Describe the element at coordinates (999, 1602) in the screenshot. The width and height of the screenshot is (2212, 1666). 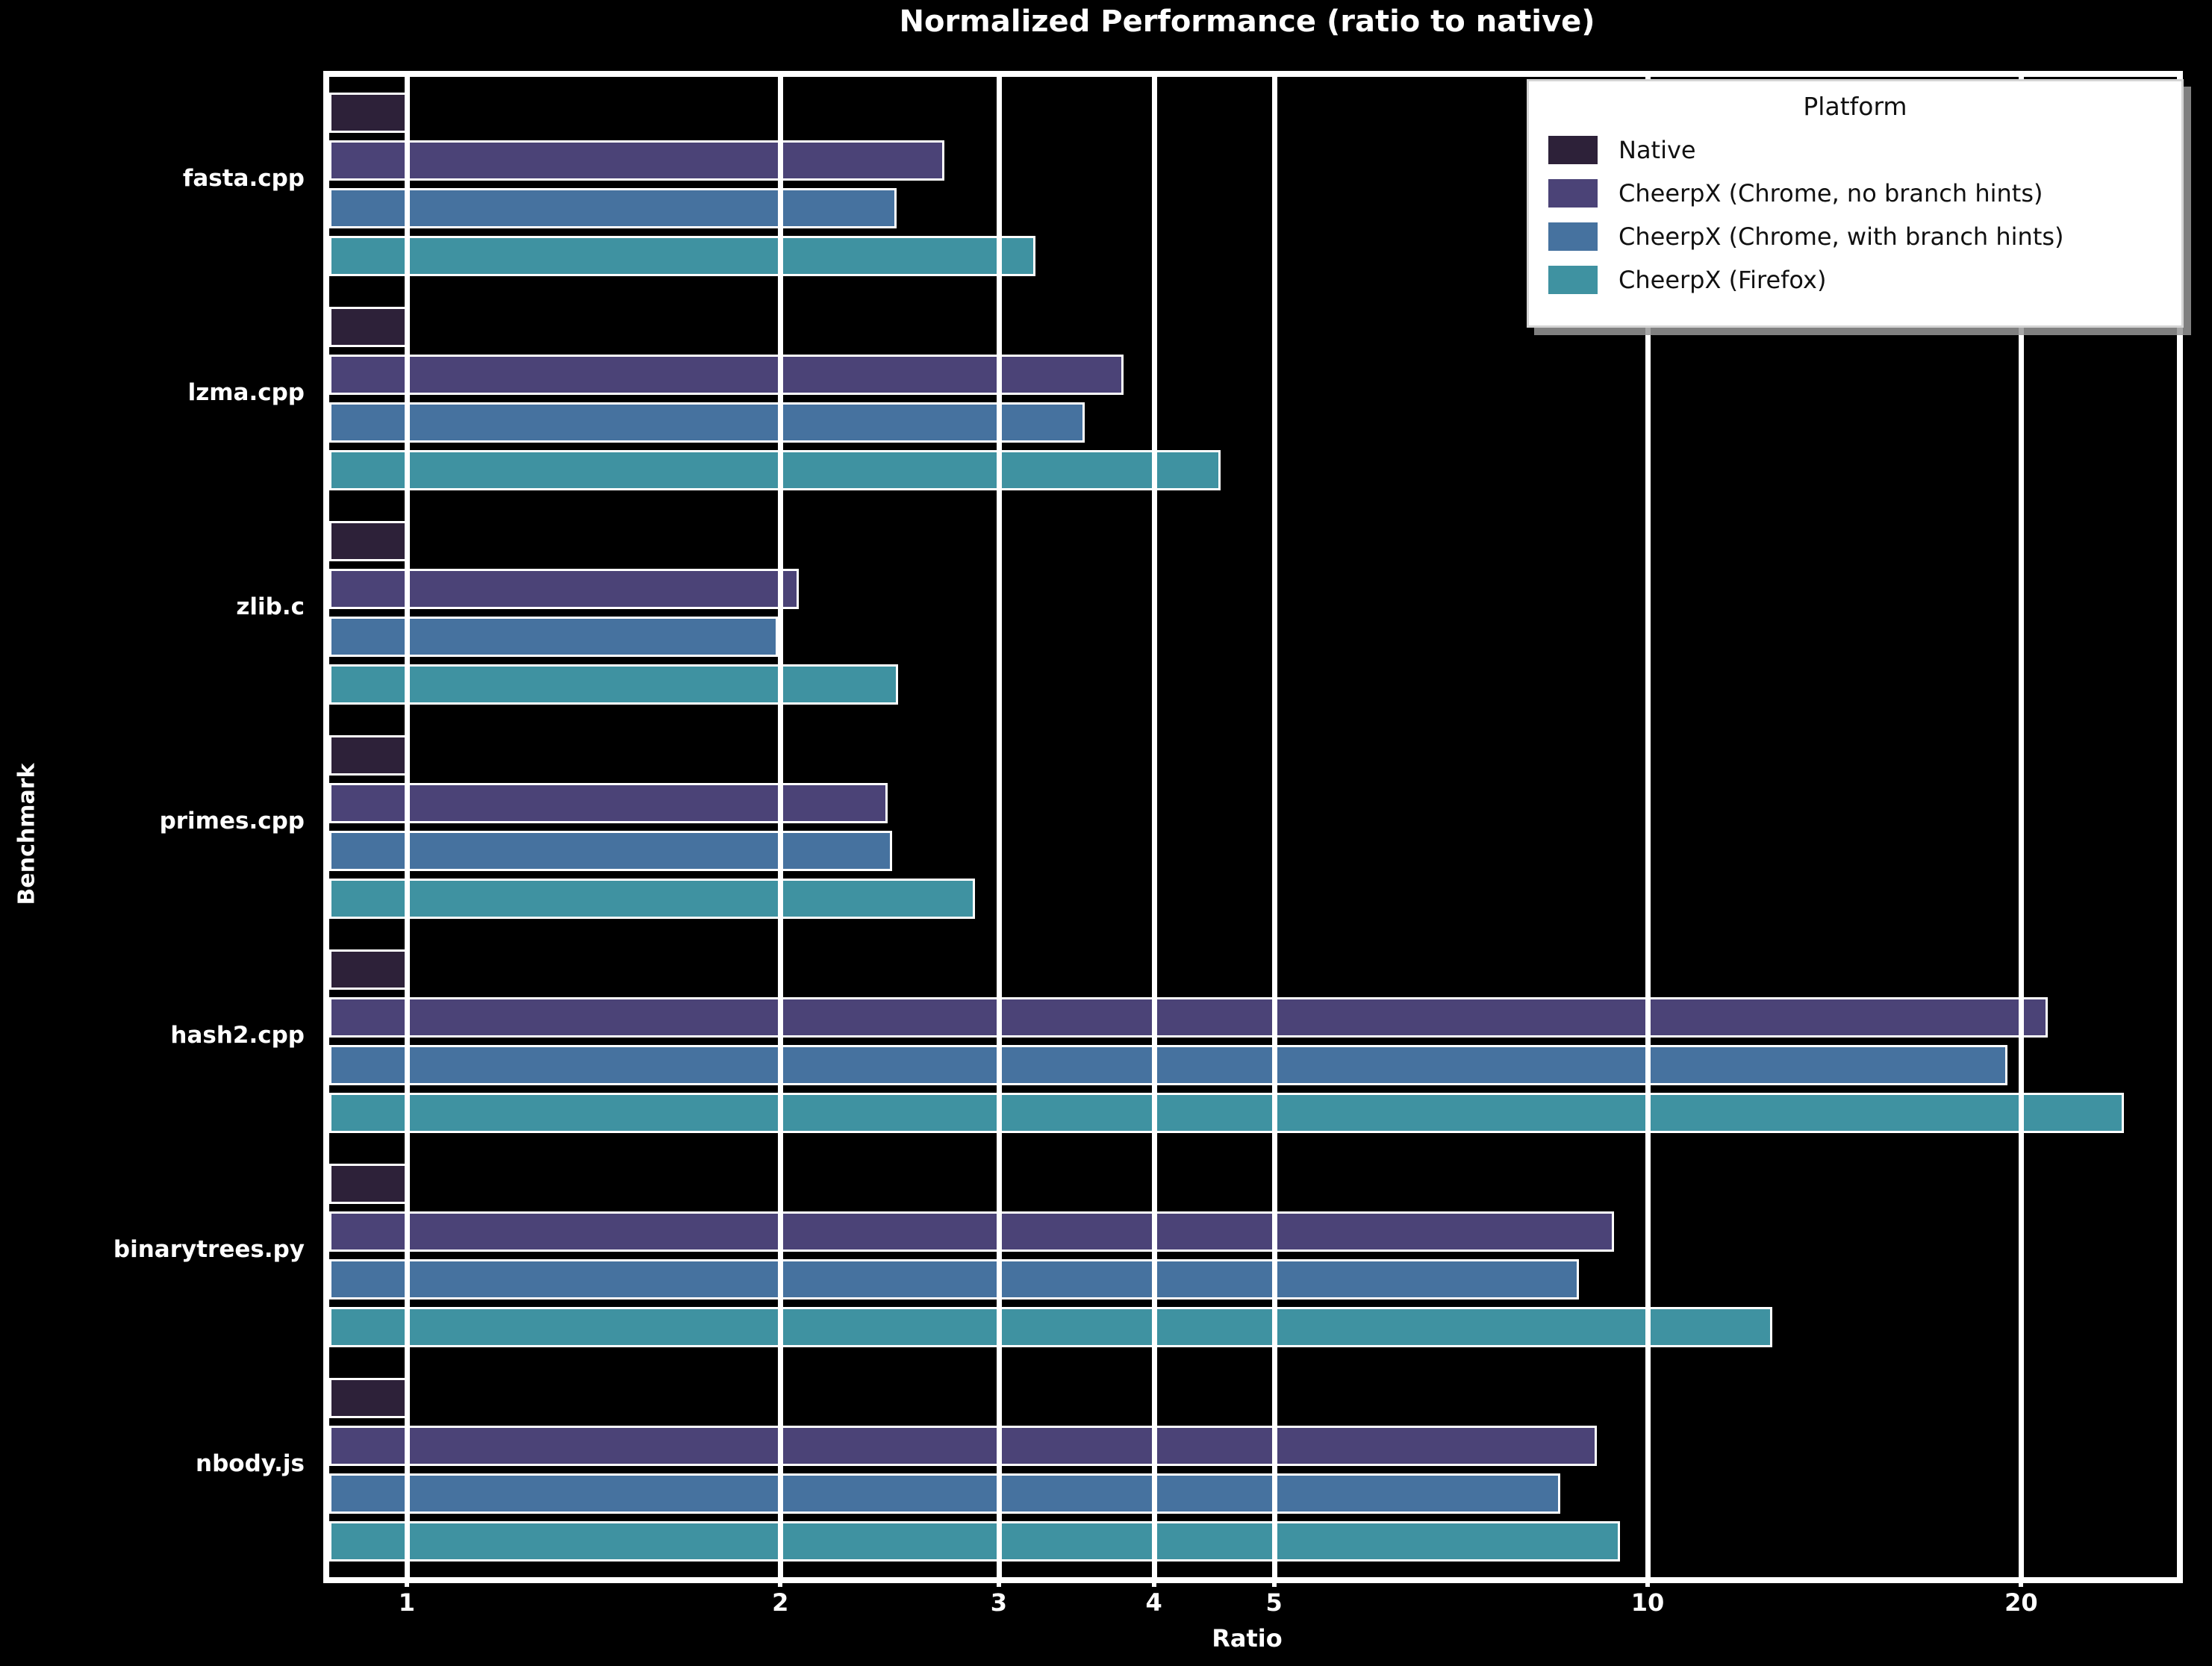
I see `x-tick-label: 3` at that location.